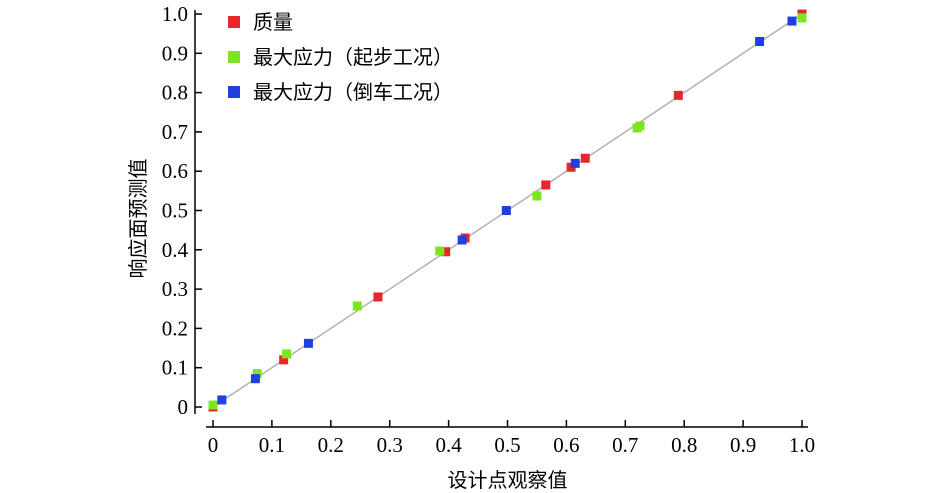  What do you see at coordinates (175, 328) in the screenshot?
I see `y-tick-label: 0.2` at bounding box center [175, 328].